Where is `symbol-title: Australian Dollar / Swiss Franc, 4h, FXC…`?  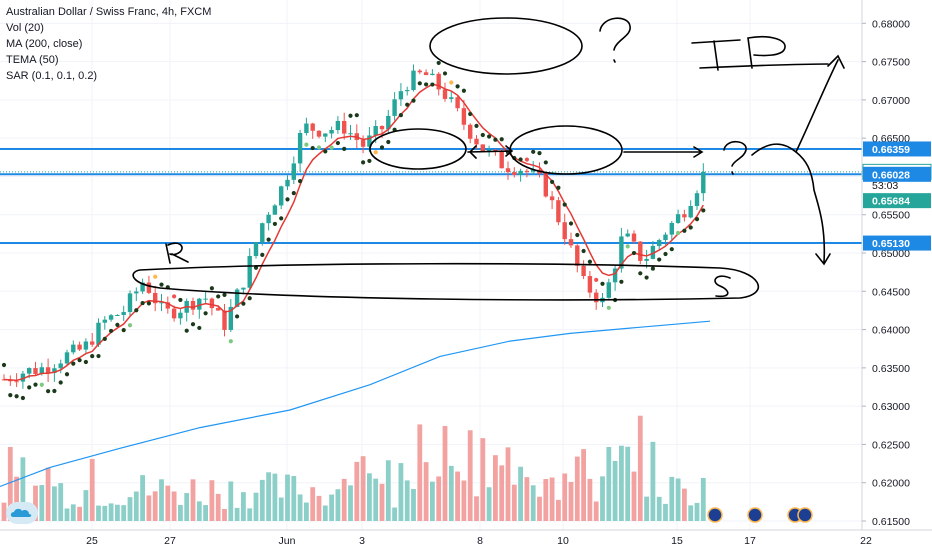 symbol-title: Australian Dollar / Swiss Franc, 4h, FXC… is located at coordinates (109, 12).